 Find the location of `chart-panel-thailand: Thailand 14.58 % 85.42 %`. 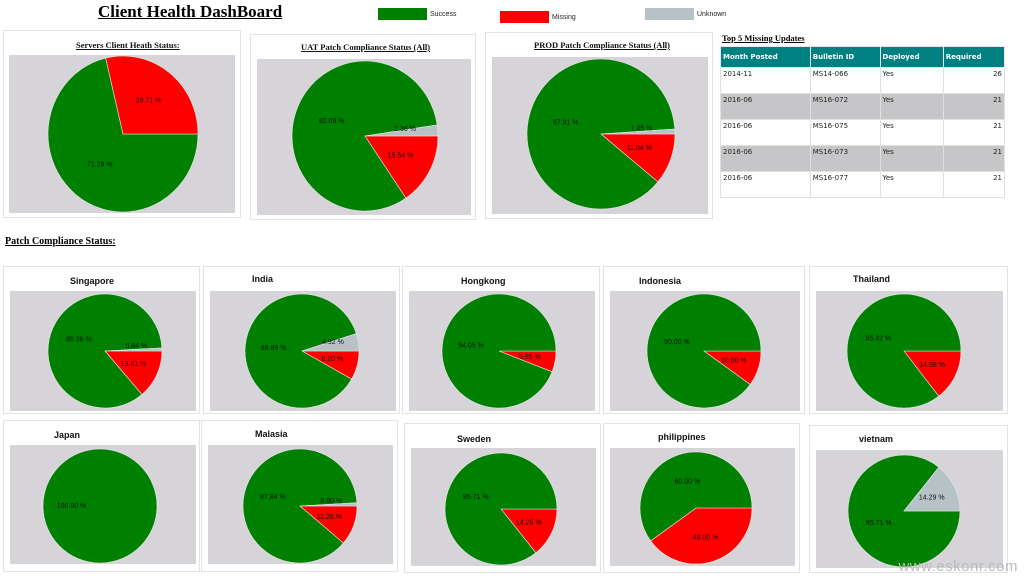

chart-panel-thailand: Thailand 14.58 % 85.42 % is located at coordinates (908, 340).